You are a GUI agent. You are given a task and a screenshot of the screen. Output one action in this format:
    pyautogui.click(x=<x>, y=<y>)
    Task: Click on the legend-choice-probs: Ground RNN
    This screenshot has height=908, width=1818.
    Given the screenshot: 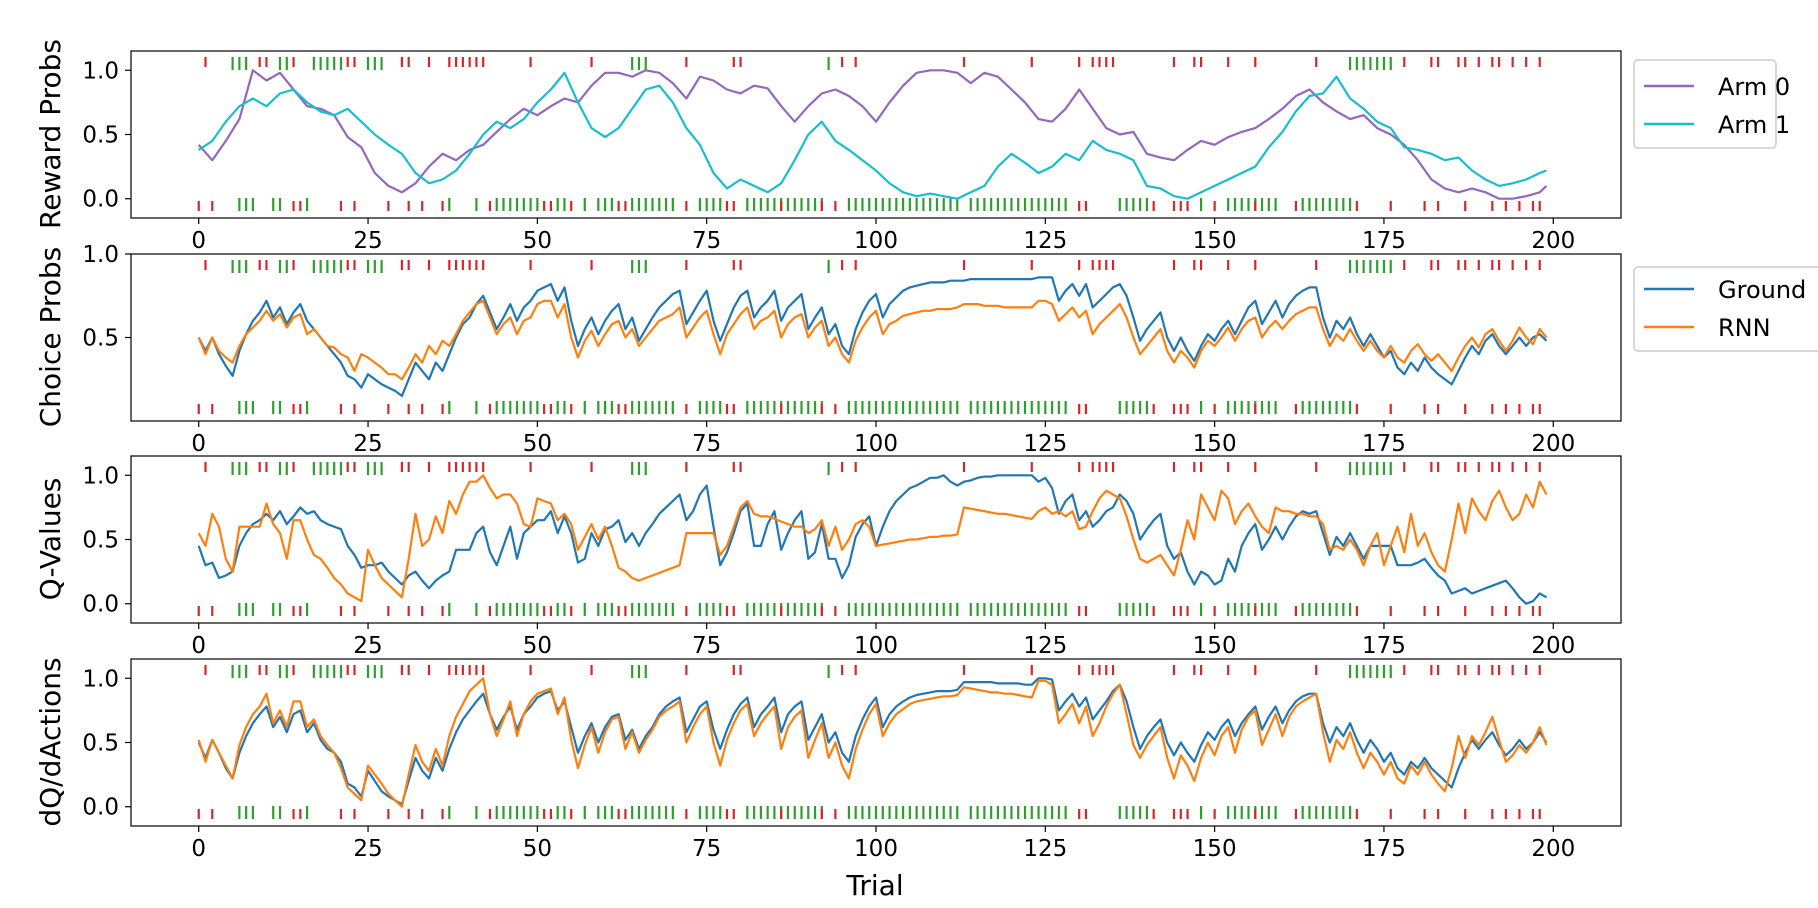 What is the action you would take?
    pyautogui.click(x=1725, y=309)
    